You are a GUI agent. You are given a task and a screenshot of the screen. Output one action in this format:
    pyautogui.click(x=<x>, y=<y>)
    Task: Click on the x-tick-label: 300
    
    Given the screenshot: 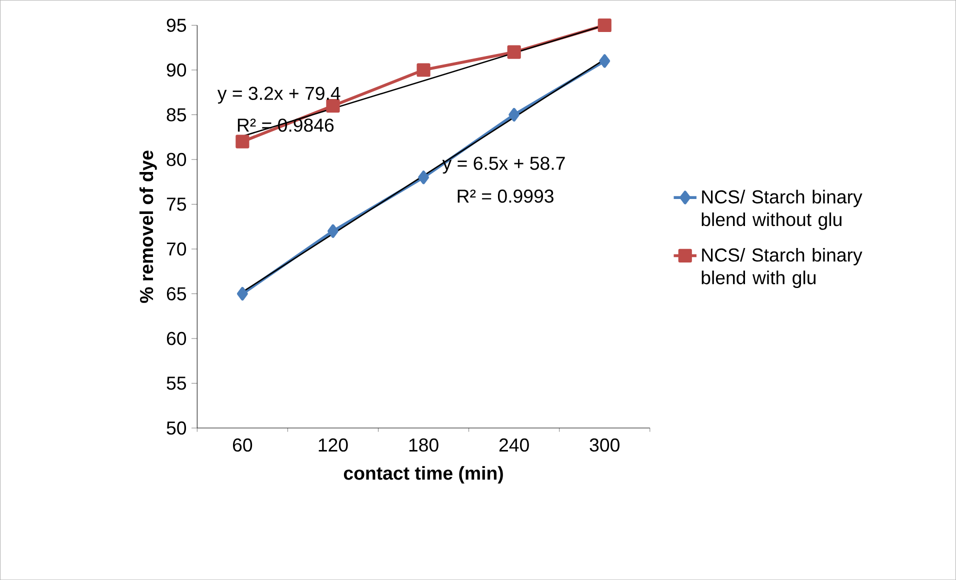 What is the action you would take?
    pyautogui.click(x=605, y=445)
    